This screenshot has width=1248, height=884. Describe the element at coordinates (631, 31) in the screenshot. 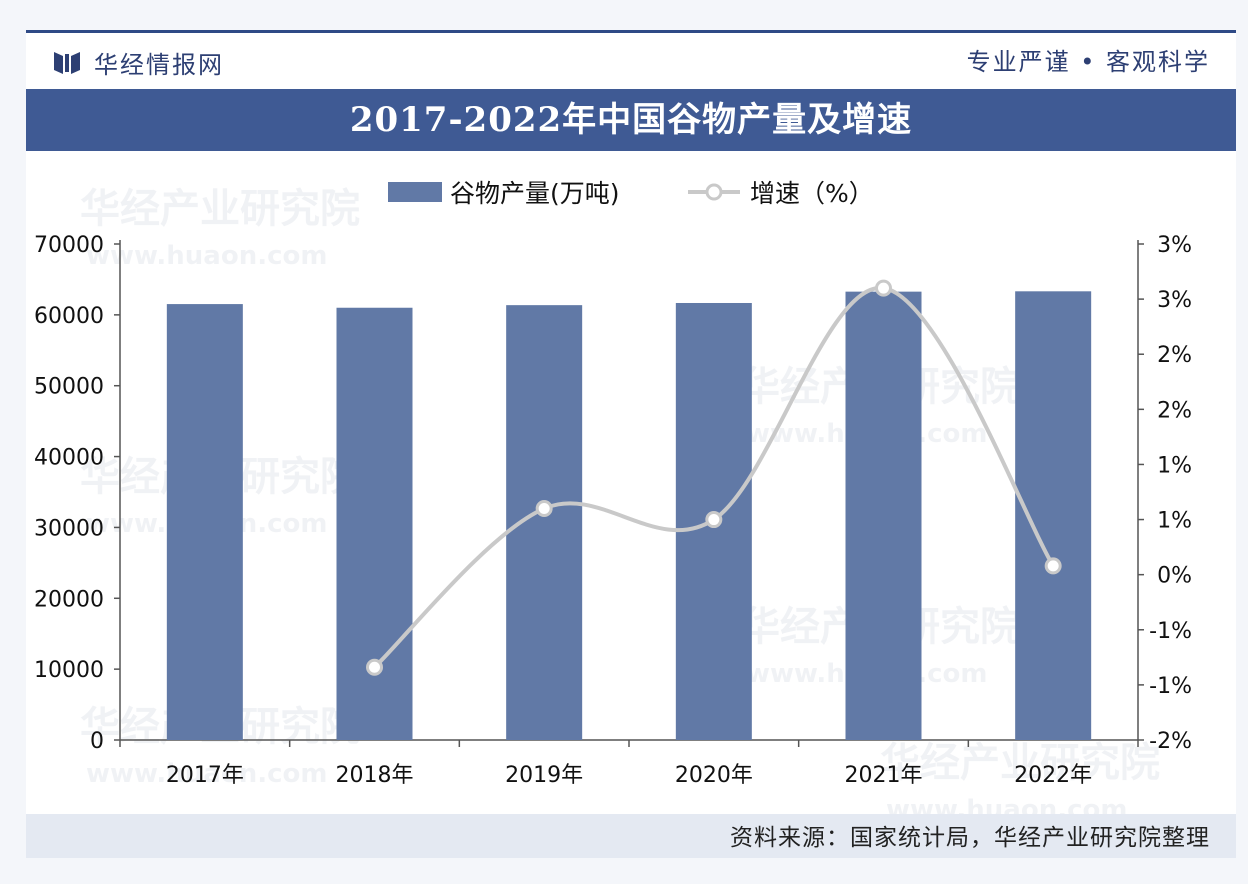

I see `top-divider` at that location.